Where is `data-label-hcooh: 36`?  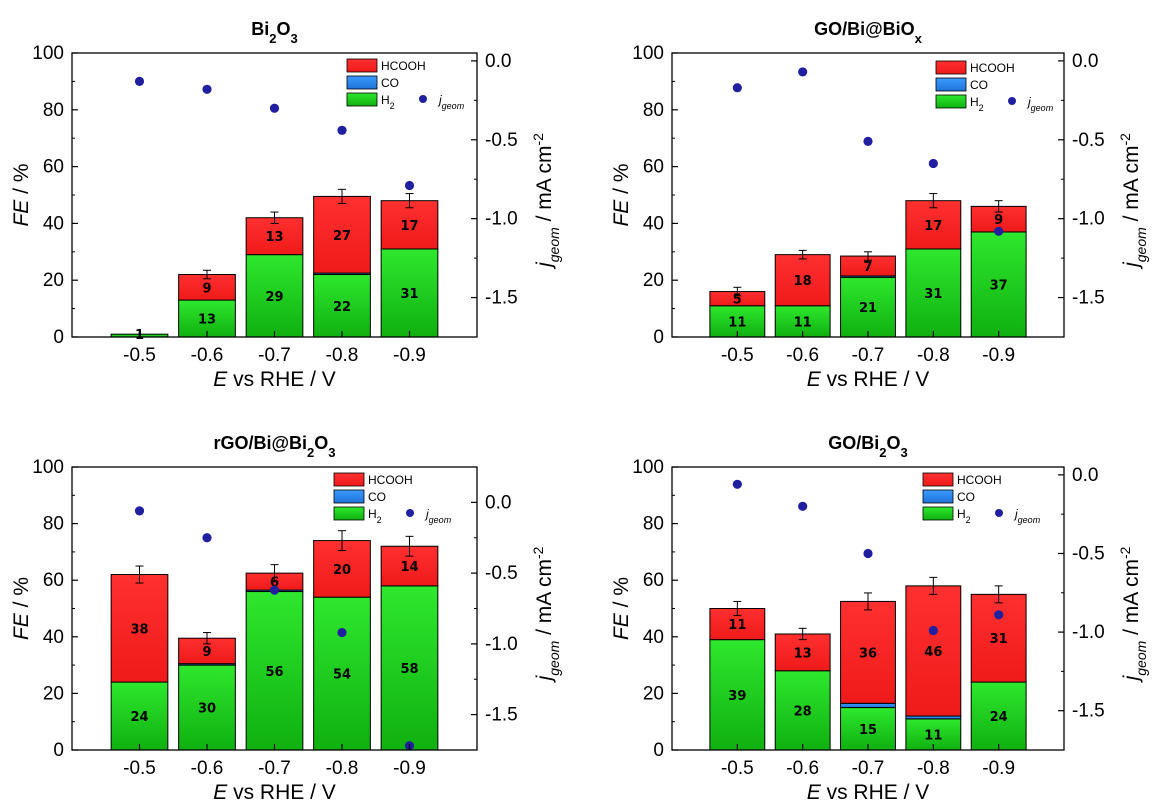 data-label-hcooh: 36 is located at coordinates (868, 653).